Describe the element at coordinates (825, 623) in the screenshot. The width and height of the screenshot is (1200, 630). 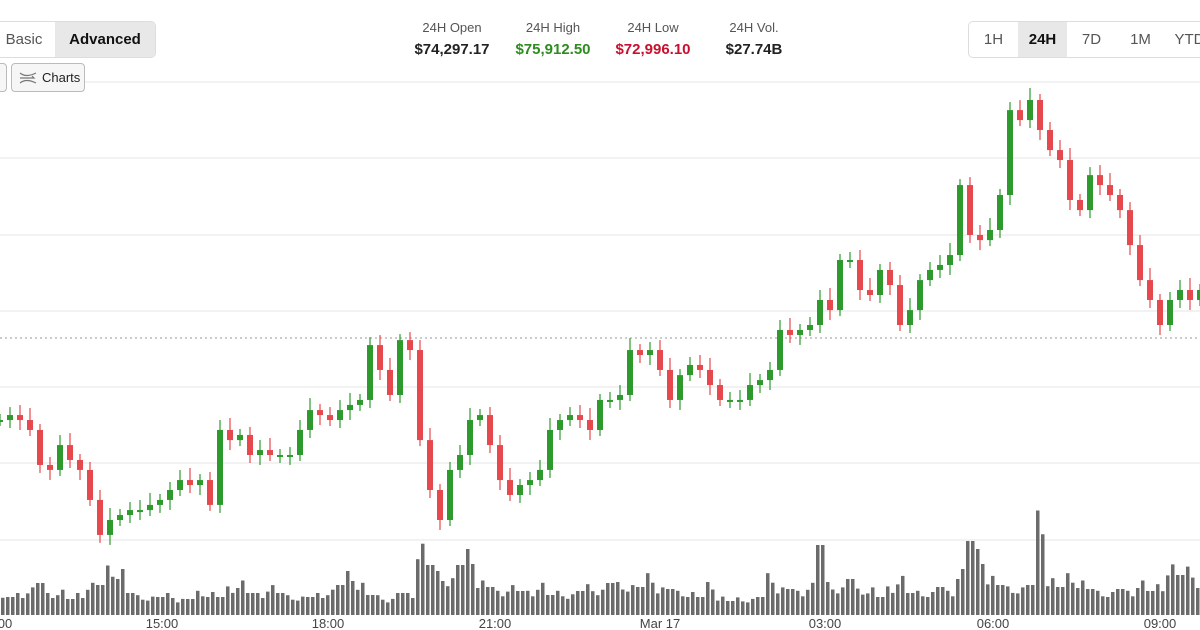
I see `x-tick-label: 03:00` at that location.